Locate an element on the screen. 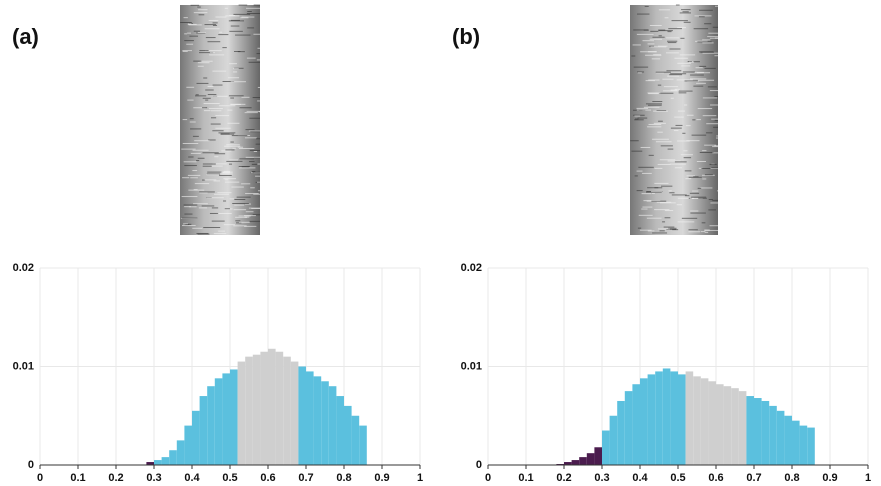  panel-label: (b) is located at coordinates (466, 36).